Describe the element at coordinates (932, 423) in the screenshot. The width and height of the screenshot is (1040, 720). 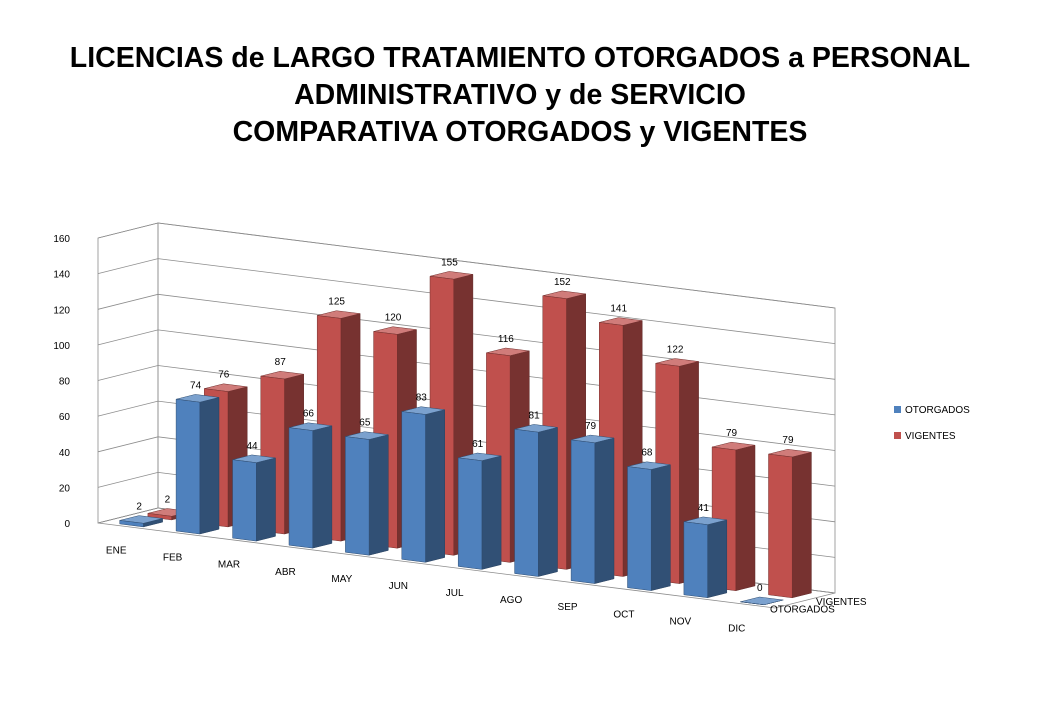
I see `legend: OTORGADOS VIGENTES` at that location.